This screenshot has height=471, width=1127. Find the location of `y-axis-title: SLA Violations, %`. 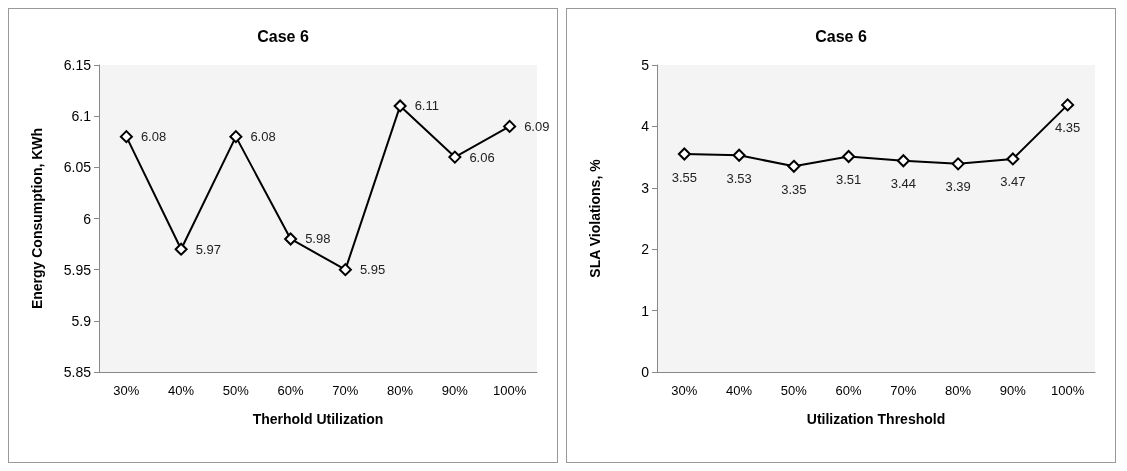

y-axis-title: SLA Violations, % is located at coordinates (595, 218).